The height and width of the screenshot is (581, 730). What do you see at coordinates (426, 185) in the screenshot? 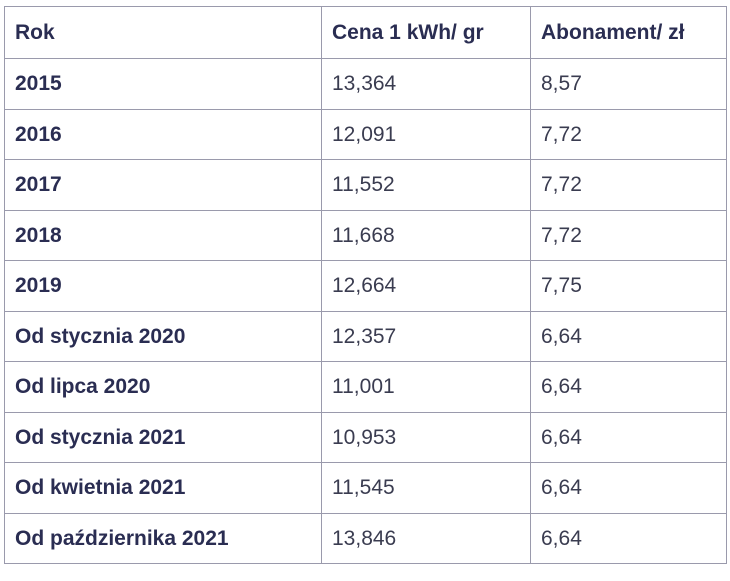
I see `row-price: 11,552` at bounding box center [426, 185].